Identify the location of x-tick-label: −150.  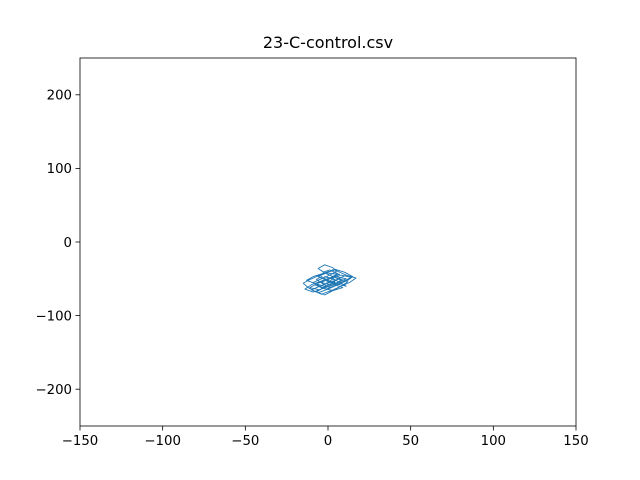
(80, 441).